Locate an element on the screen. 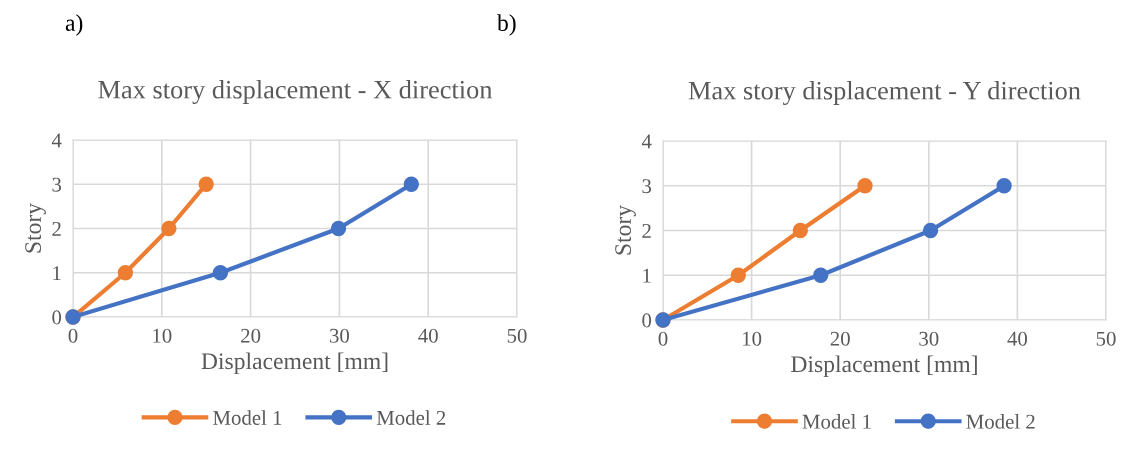 The width and height of the screenshot is (1126, 469). text: b) is located at coordinates (506, 25).